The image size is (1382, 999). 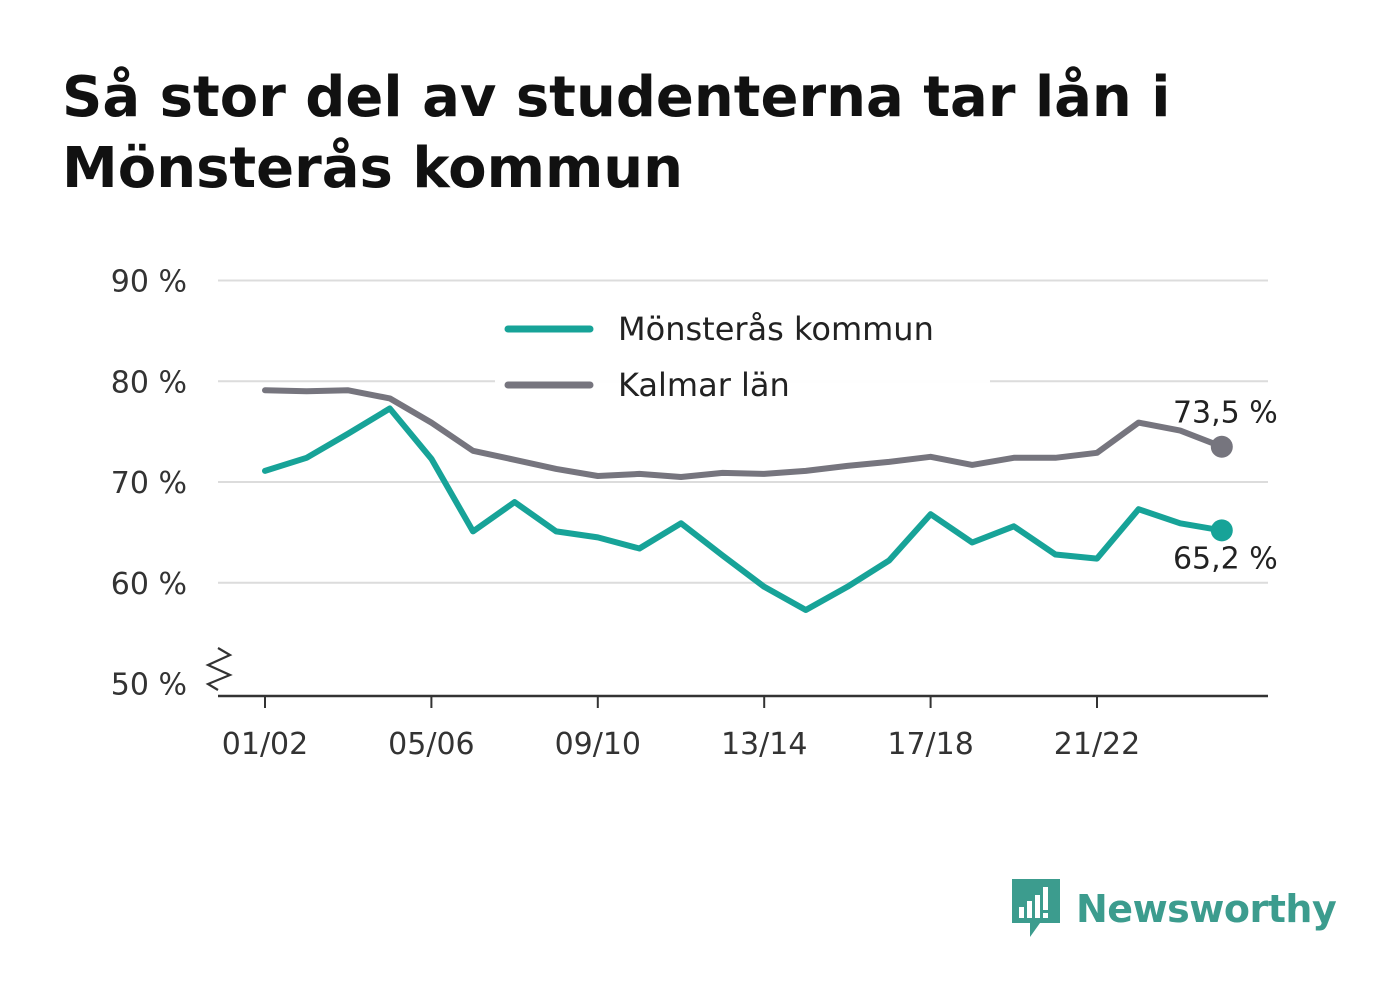 I want to click on y-tick-label: 50 %, so click(x=149, y=685).